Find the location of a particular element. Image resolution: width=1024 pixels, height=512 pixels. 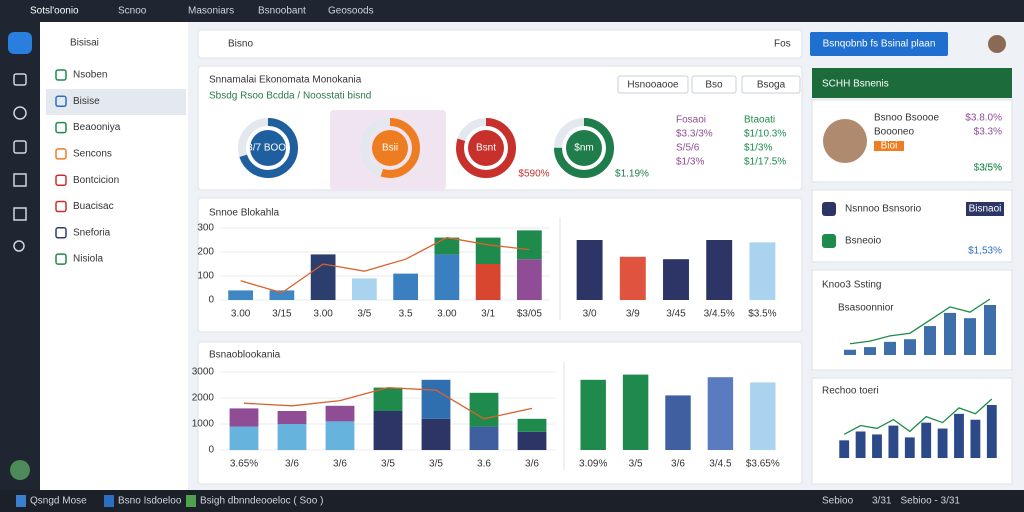

summary-subtitle: Sbsdg Rsoo Bcdda / Noosstati bisnd is located at coordinates (290, 96).